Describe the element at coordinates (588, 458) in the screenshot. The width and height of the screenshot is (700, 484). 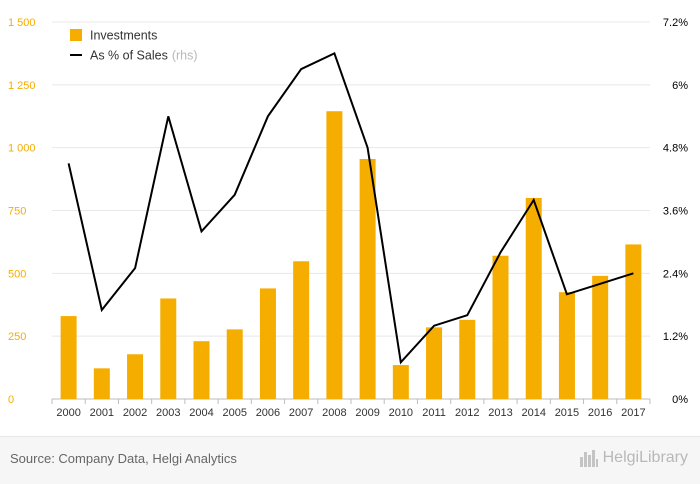
I see `city-skyline-icon` at that location.